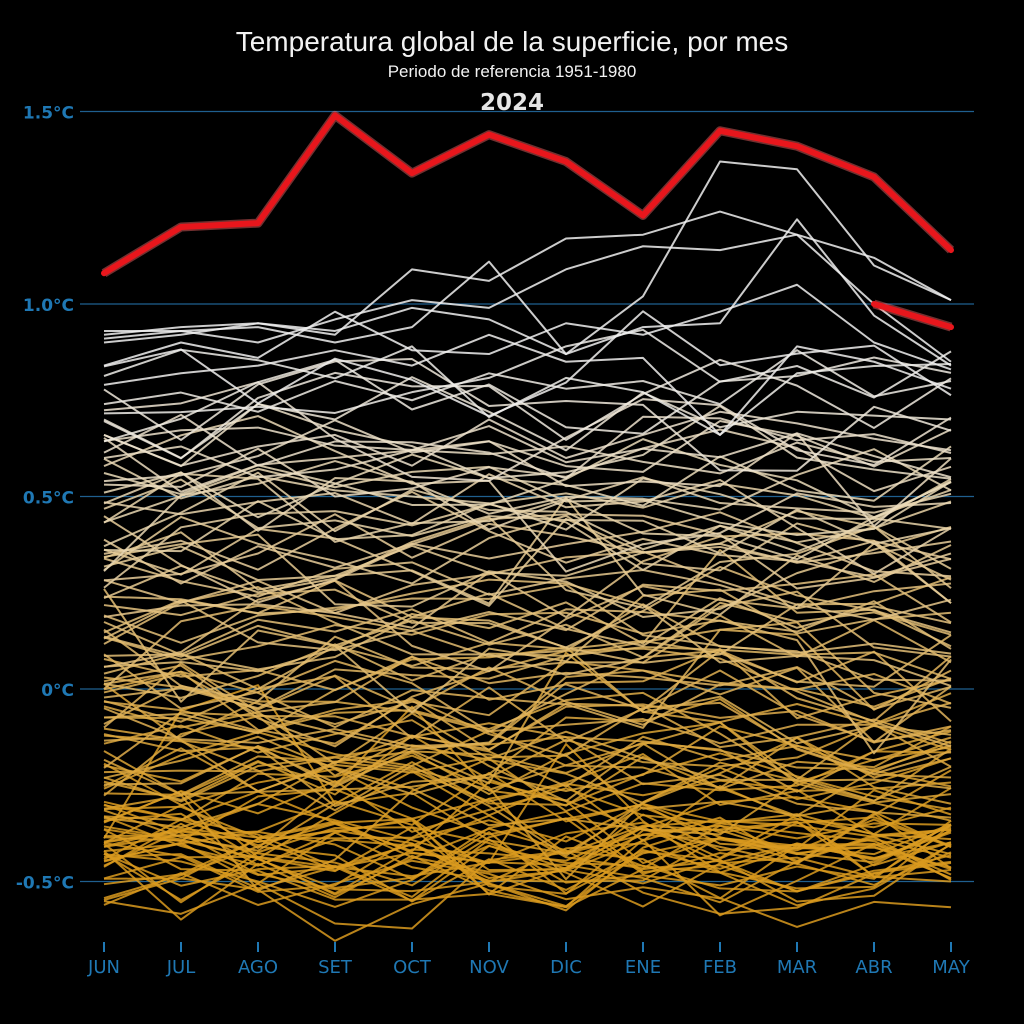  What do you see at coordinates (512, 71) in the screenshot?
I see `chart-subtitle: Periodo de referencia 1951-1980` at bounding box center [512, 71].